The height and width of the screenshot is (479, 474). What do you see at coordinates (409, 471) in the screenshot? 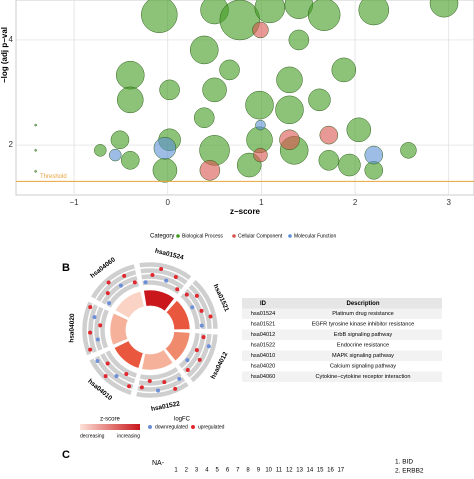
I see `gene-name: 2. ERBB2` at bounding box center [409, 471].